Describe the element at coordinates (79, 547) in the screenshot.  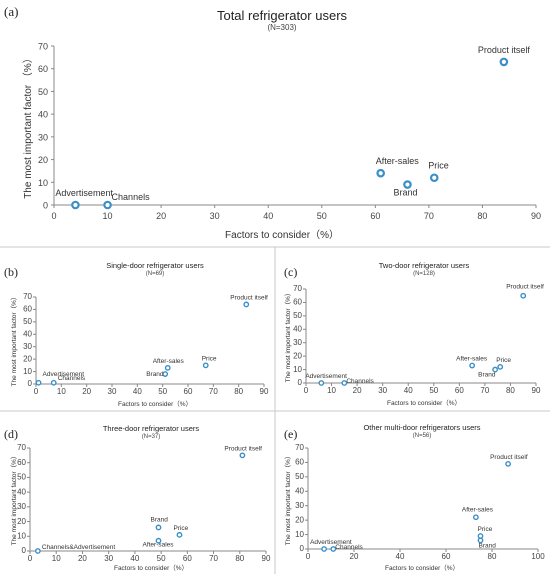
I see `point-label: Channels&Advertisement` at that location.